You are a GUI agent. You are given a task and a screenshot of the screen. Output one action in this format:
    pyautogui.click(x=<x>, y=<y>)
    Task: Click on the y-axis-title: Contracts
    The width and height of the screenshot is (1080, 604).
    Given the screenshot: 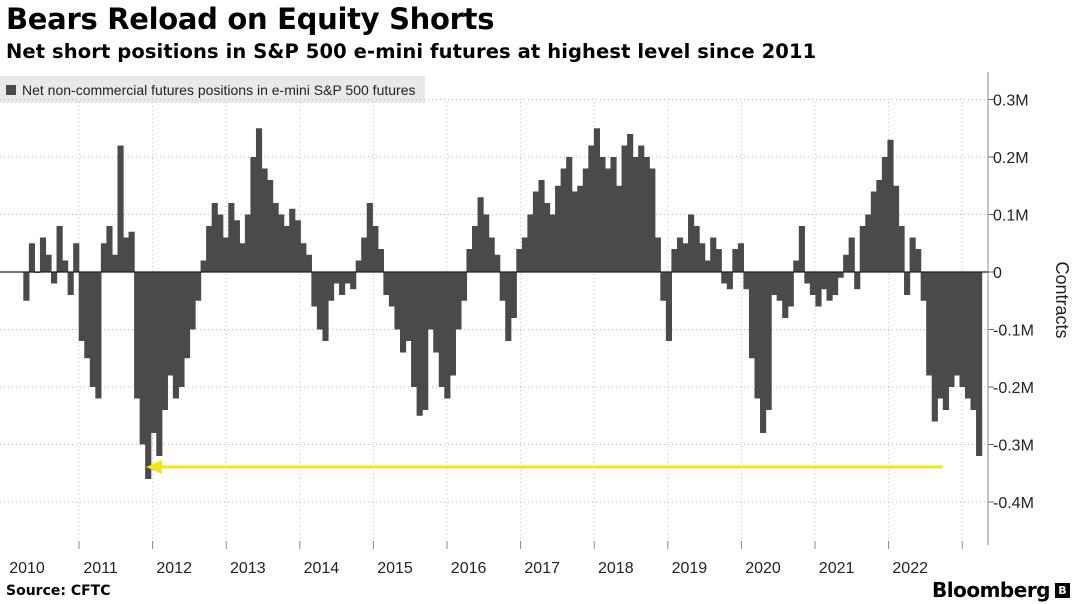 What is the action you would take?
    pyautogui.click(x=1062, y=299)
    